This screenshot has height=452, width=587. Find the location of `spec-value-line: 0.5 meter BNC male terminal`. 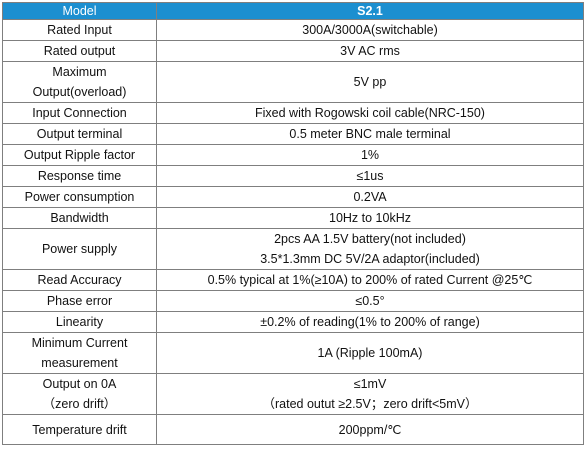

spec-value-line: 0.5 meter BNC male terminal is located at coordinates (370, 134).